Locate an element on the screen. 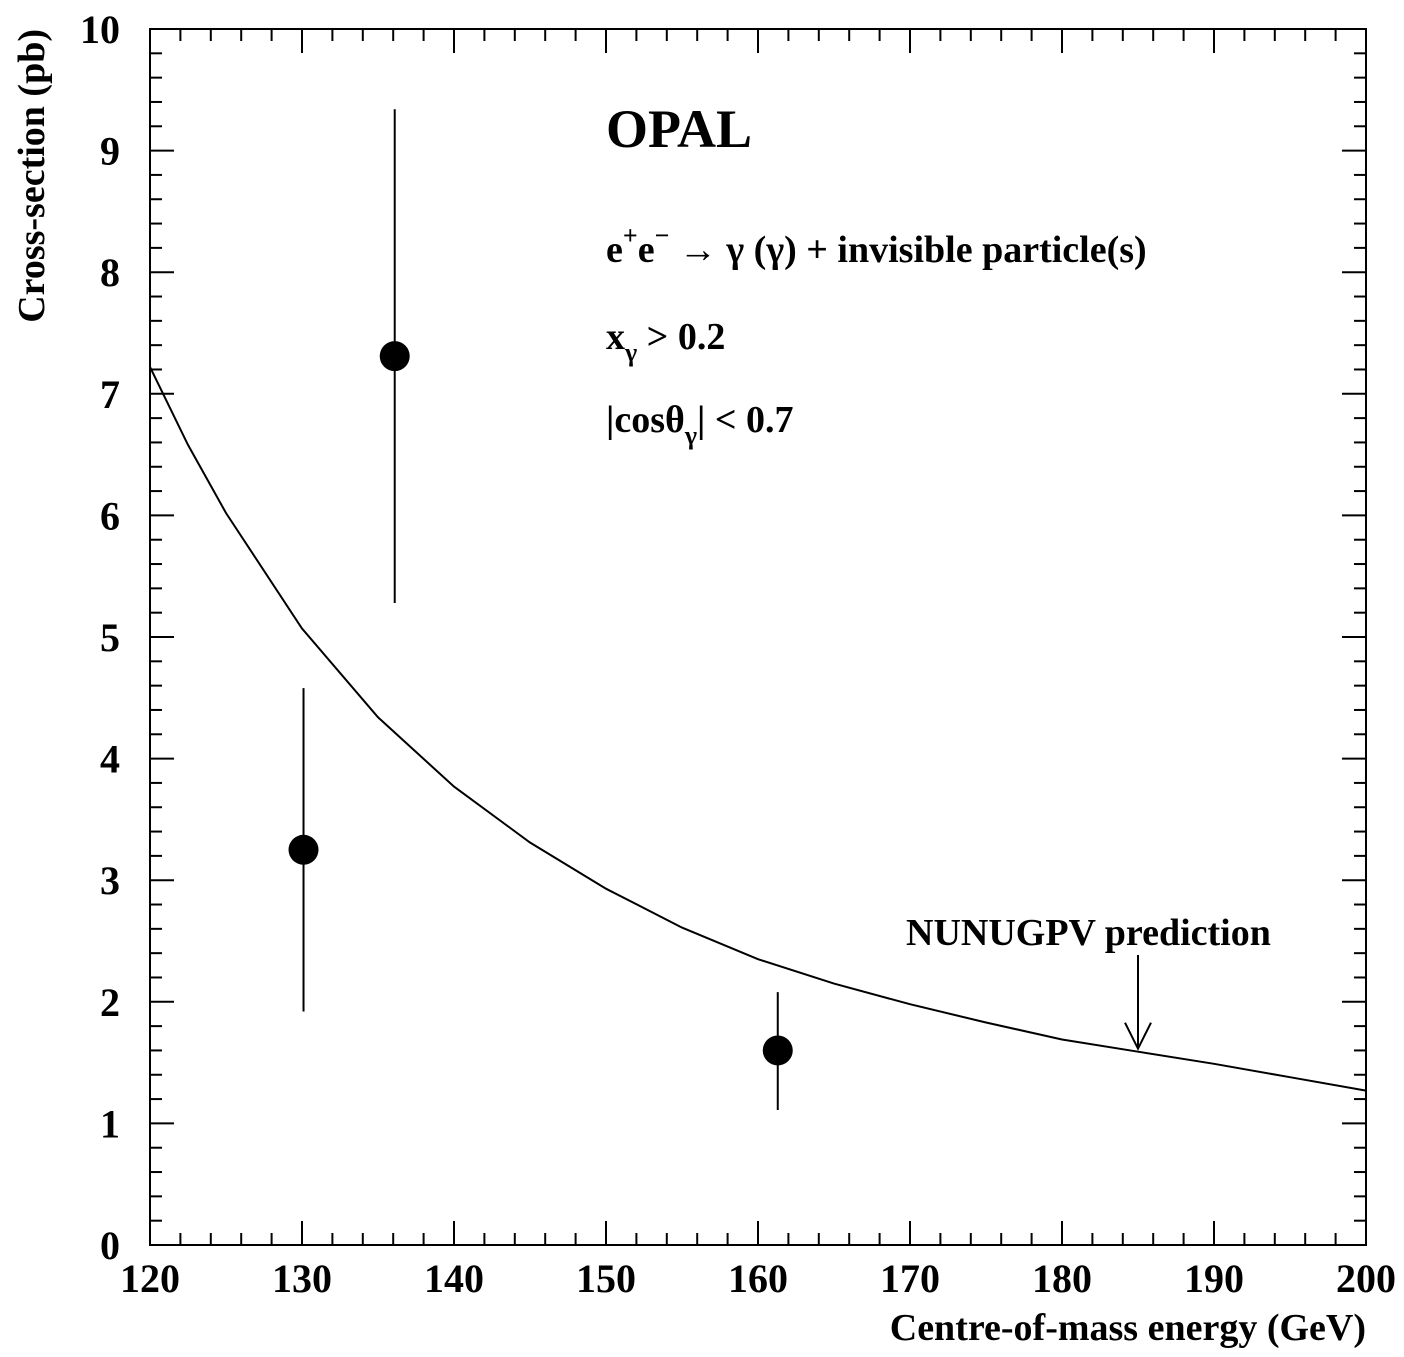 The height and width of the screenshot is (1357, 1404). y-tick-label: 7 is located at coordinates (110, 394).